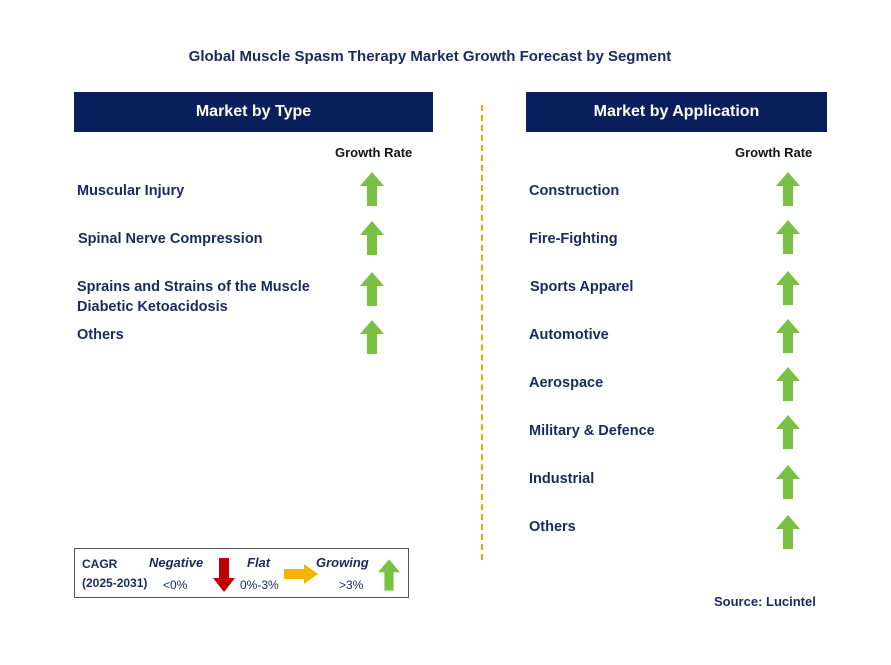  What do you see at coordinates (765, 601) in the screenshot?
I see `source-label: Source: Lucintel` at bounding box center [765, 601].